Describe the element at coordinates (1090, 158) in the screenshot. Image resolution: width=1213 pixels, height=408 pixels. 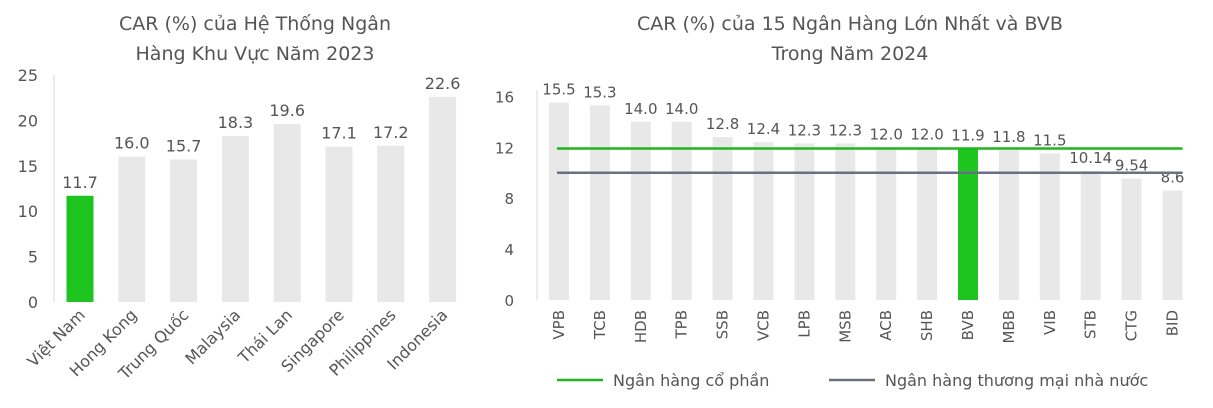
I see `chart2-value-label: 10.14` at that location.